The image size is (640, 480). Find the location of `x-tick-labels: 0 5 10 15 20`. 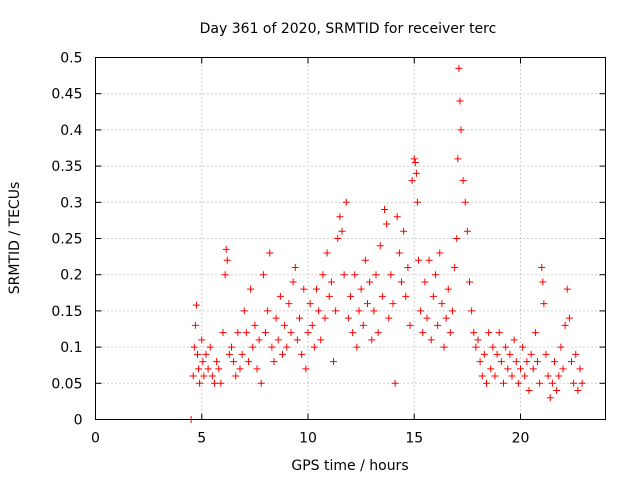

x-tick-labels: 0 5 10 15 20 is located at coordinates (310, 439).